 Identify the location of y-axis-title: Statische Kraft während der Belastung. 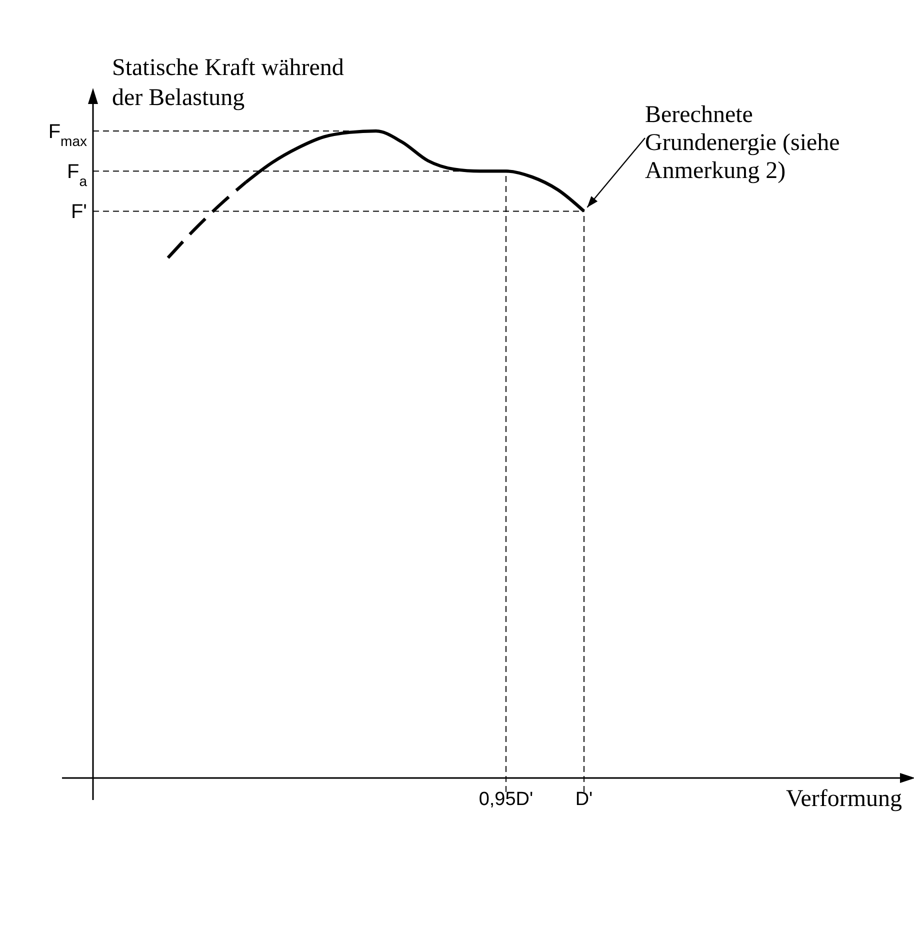
(228, 83).